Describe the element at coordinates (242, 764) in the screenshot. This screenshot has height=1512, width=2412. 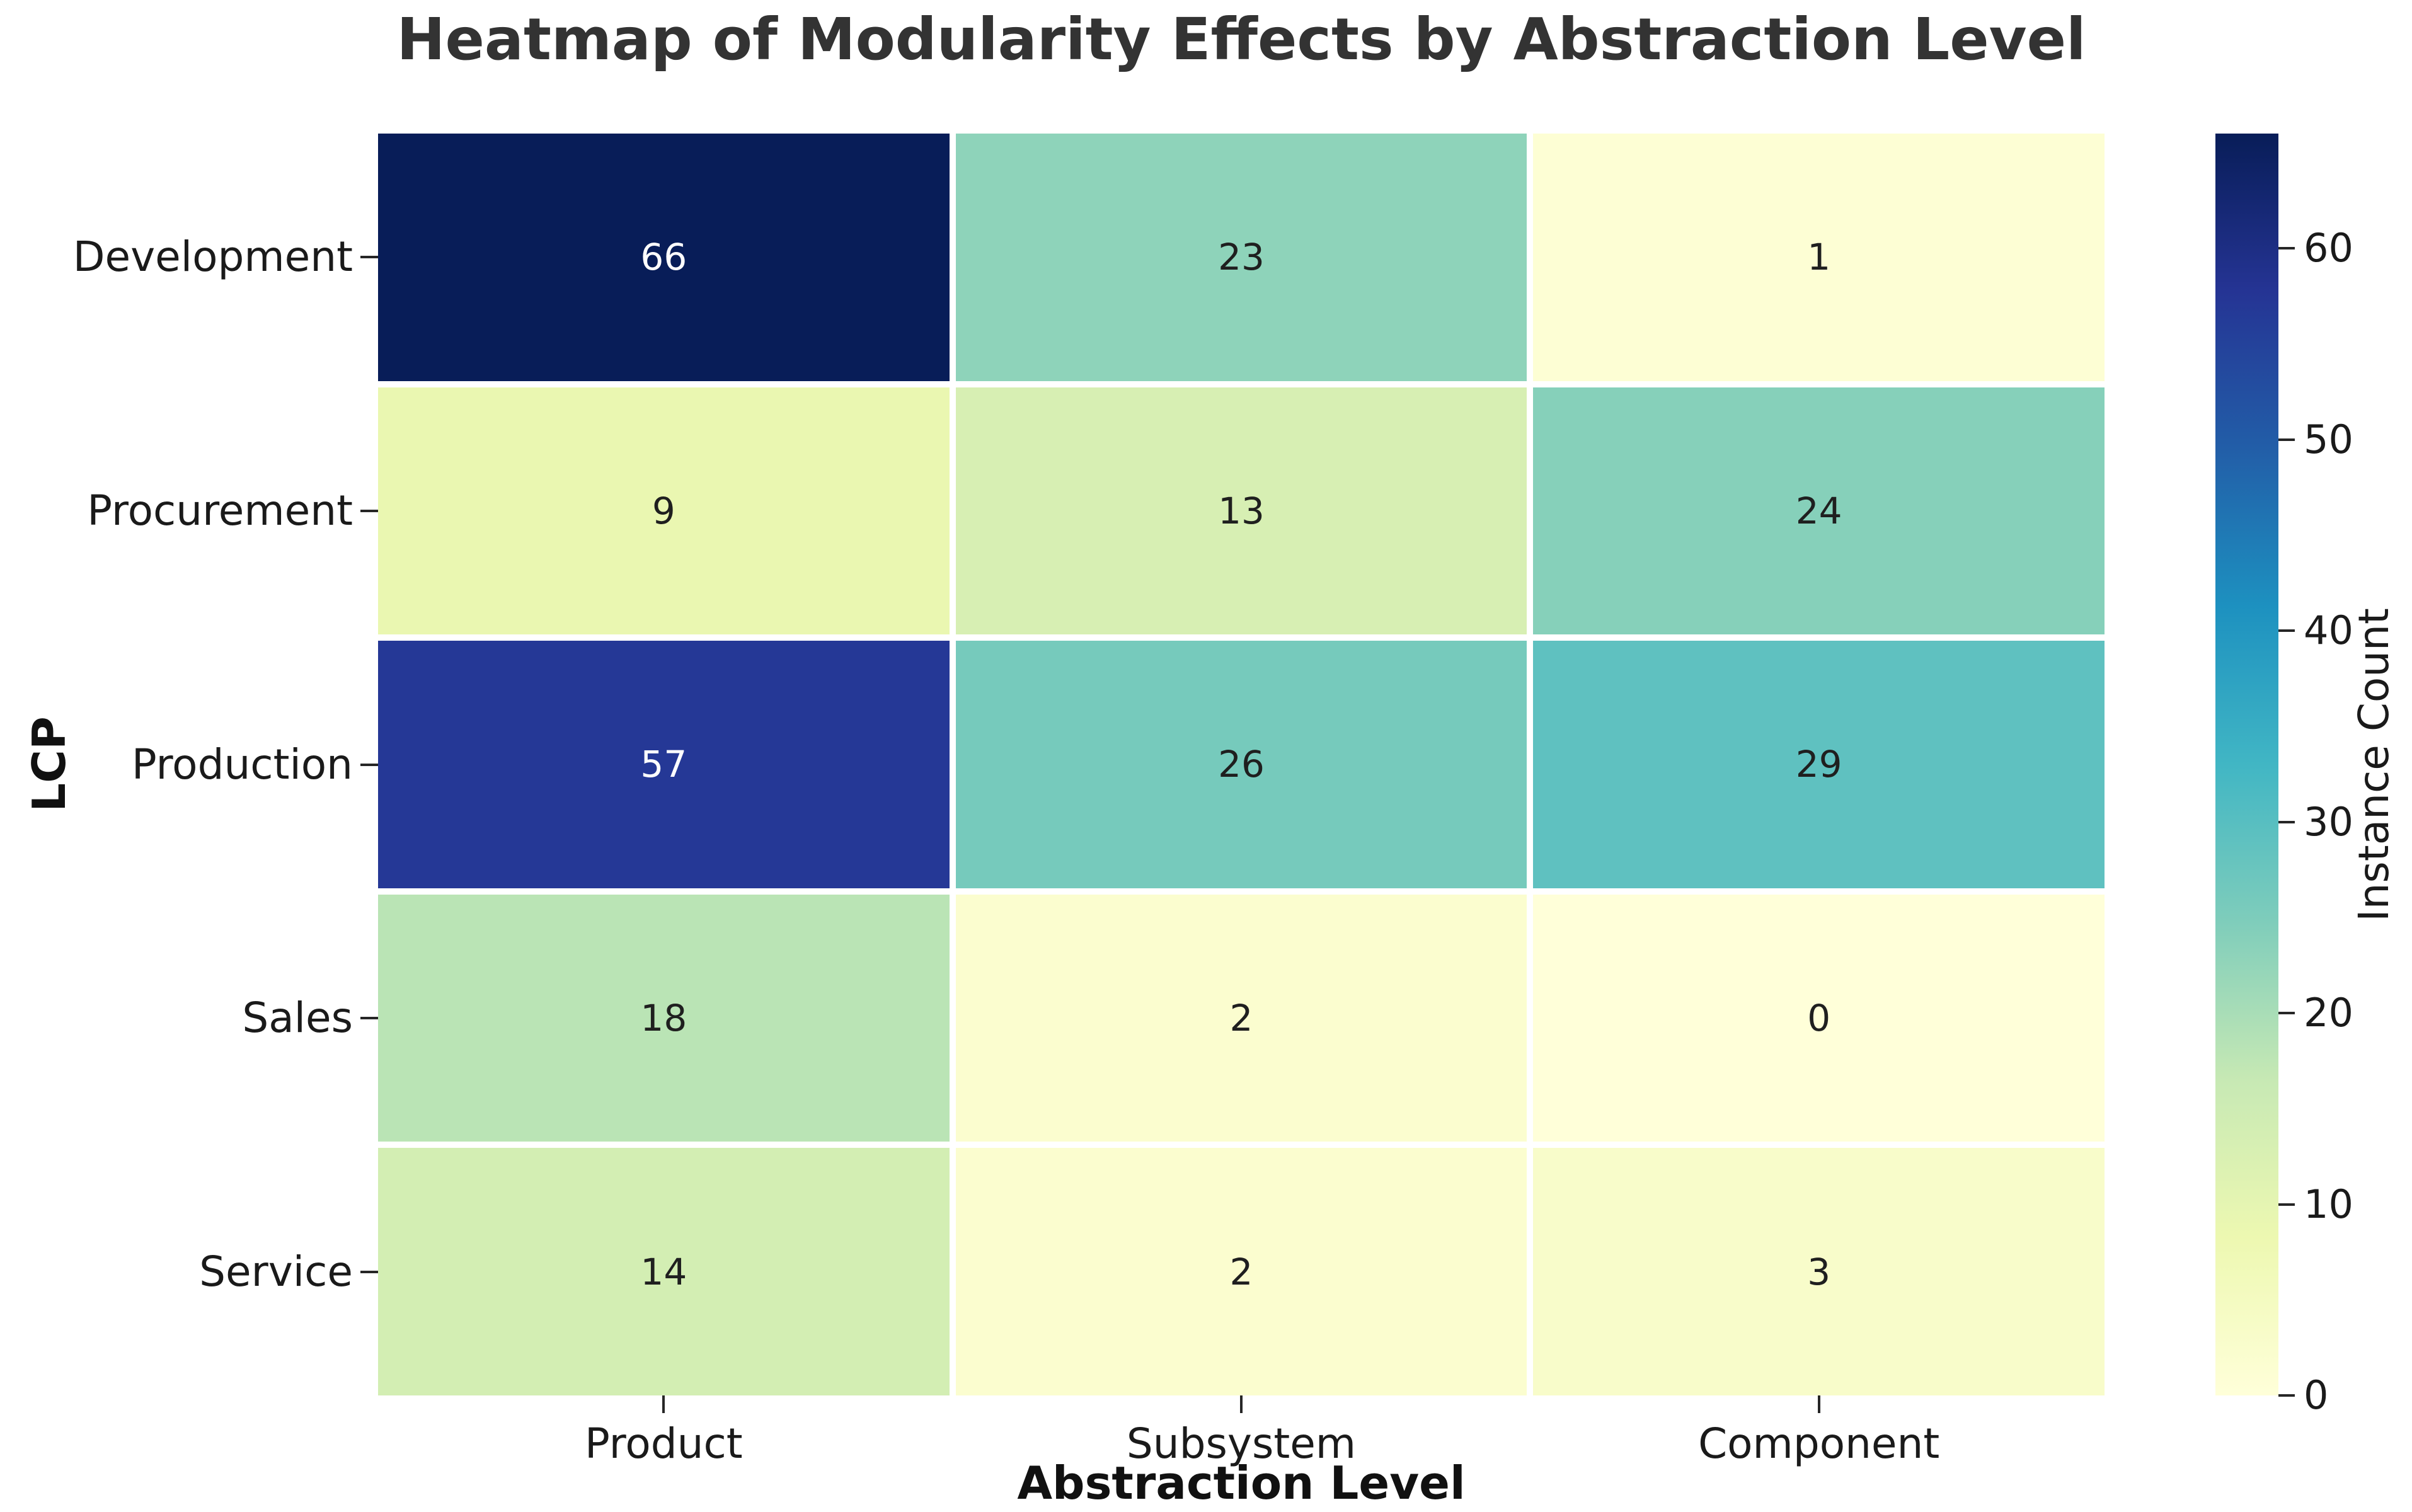
I see `y-tick-label: Production` at that location.